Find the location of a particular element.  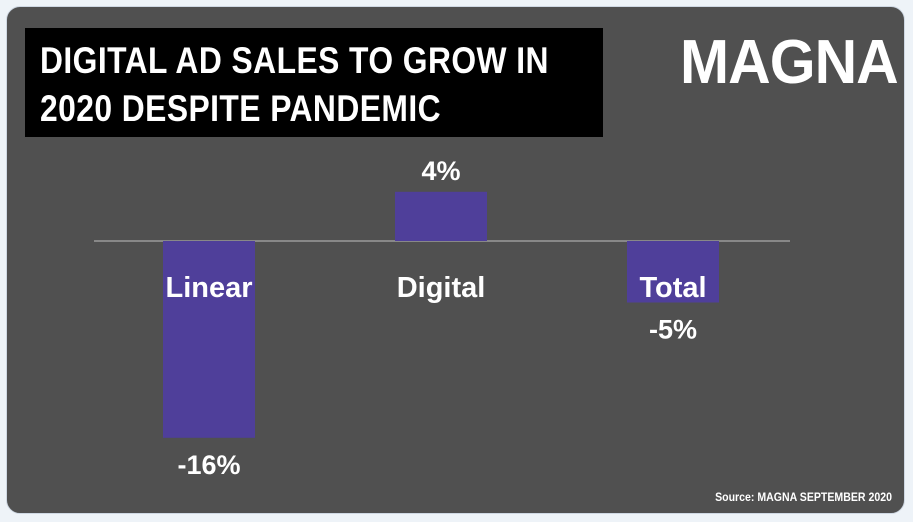

source-note: Source: MAGNA SEPTEMBER 2020 is located at coordinates (803, 497).